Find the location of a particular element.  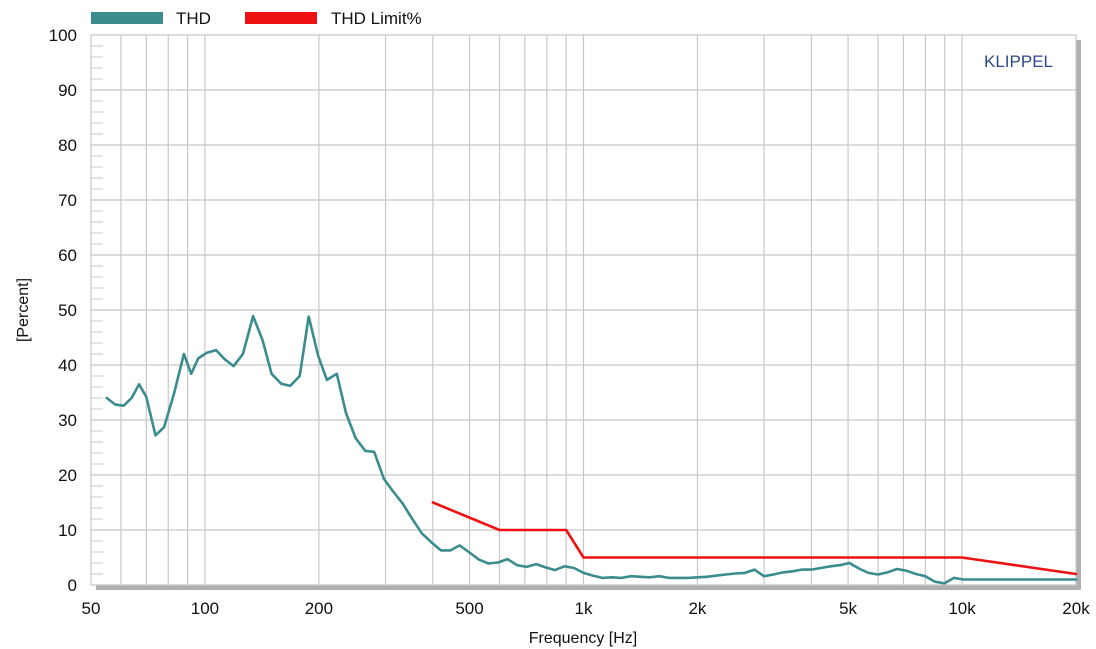

y-tick-label: 80 is located at coordinates (67, 145).